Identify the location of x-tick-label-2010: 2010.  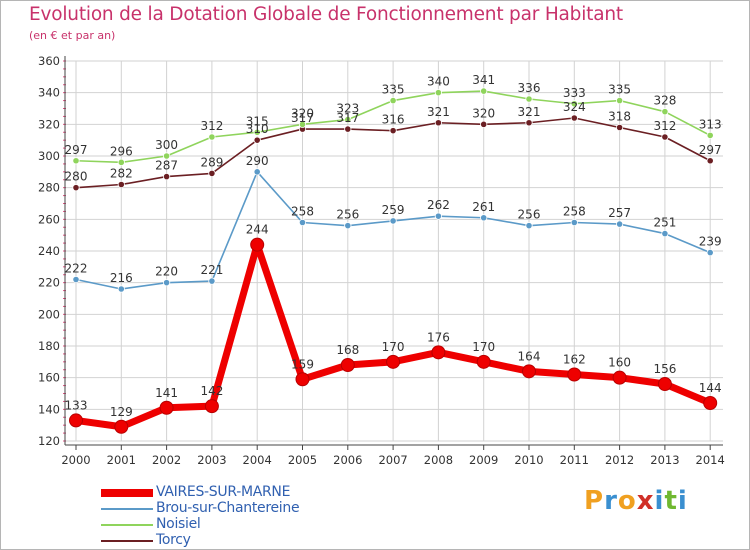
(528, 460).